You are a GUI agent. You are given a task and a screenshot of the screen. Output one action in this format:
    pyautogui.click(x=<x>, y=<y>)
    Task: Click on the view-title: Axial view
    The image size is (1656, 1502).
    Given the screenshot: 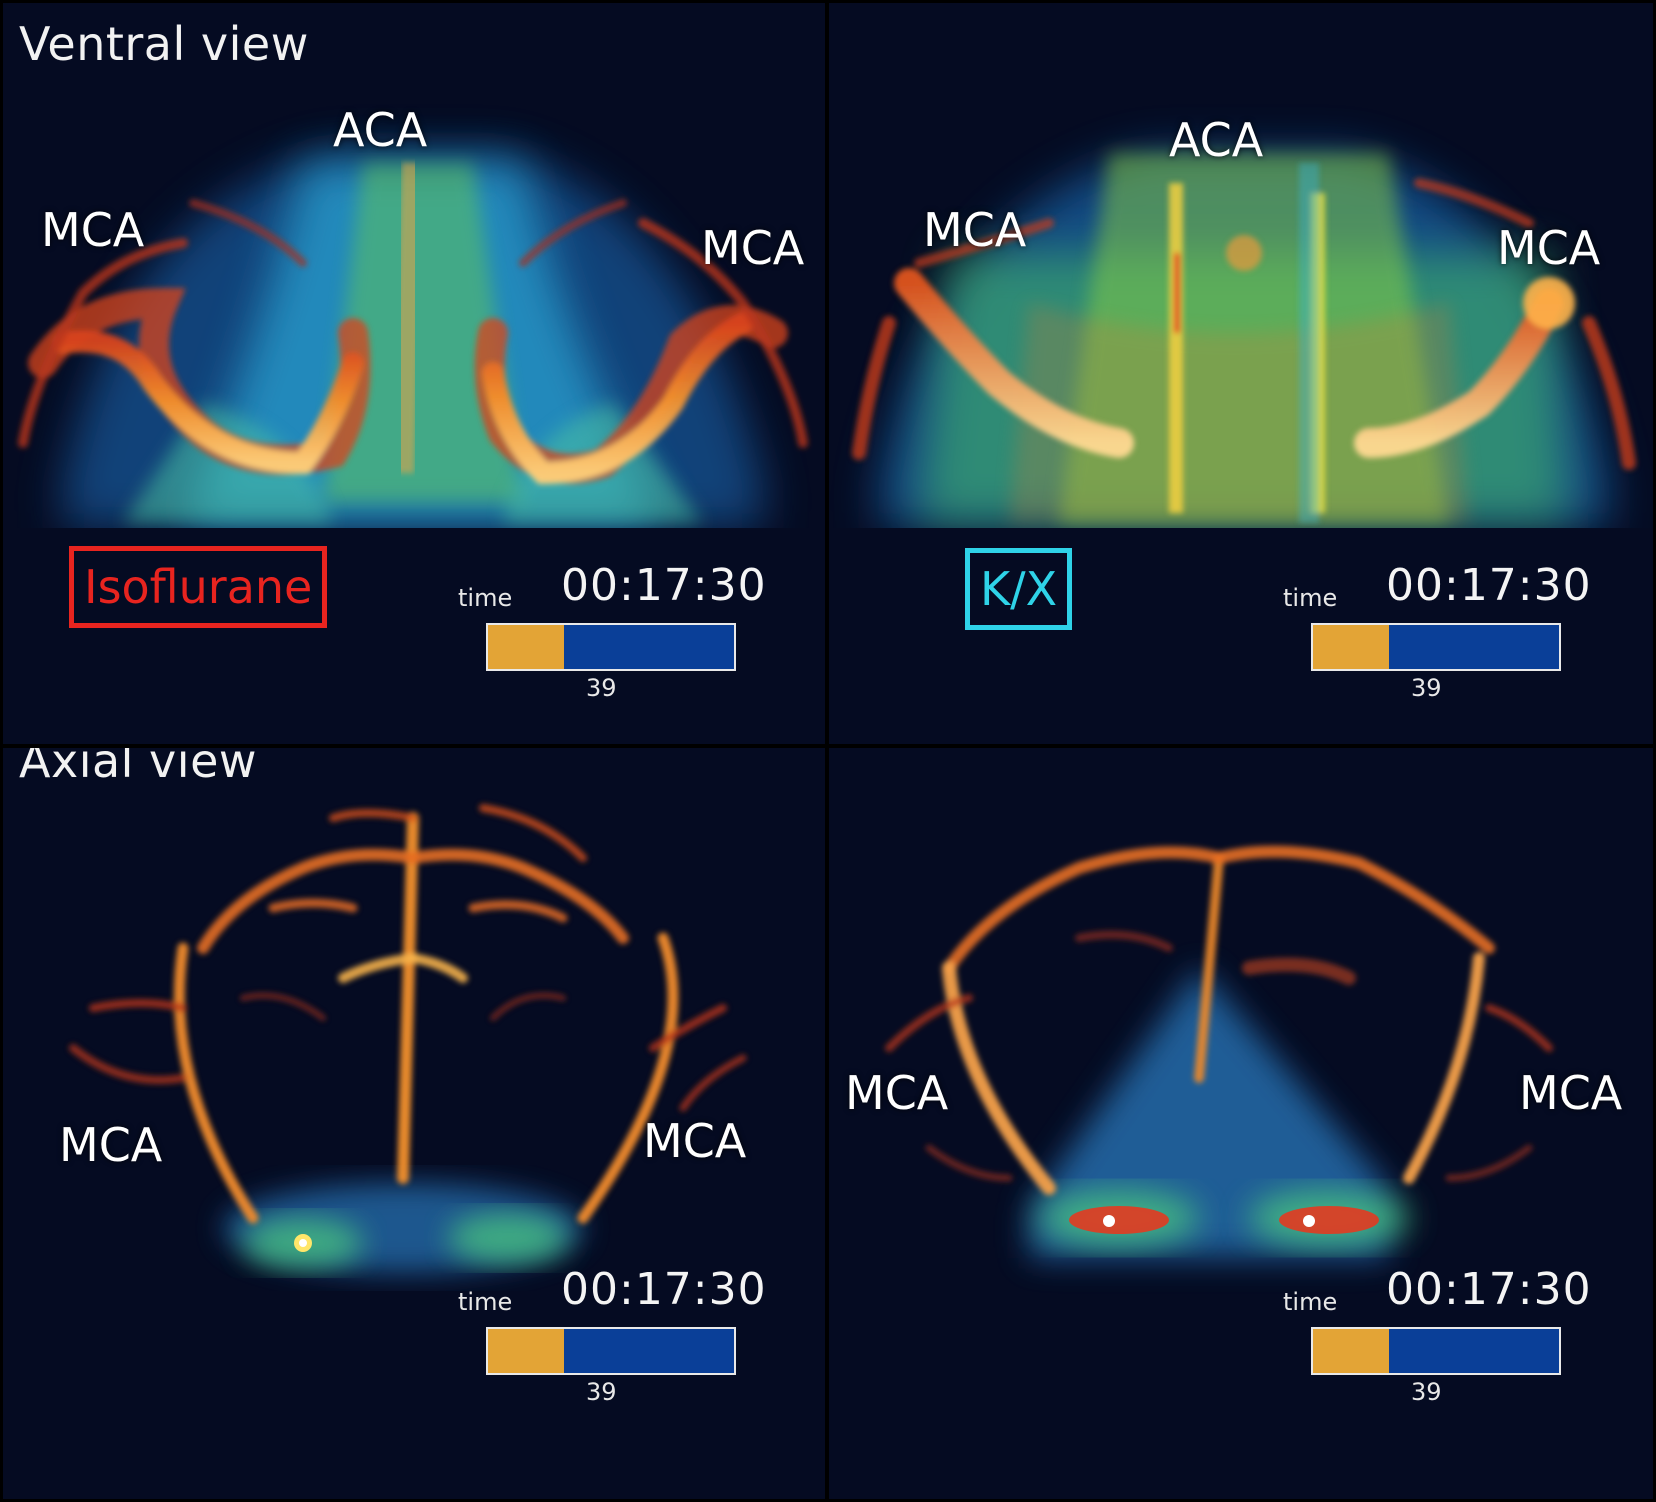 What is the action you would take?
    pyautogui.click(x=138, y=768)
    